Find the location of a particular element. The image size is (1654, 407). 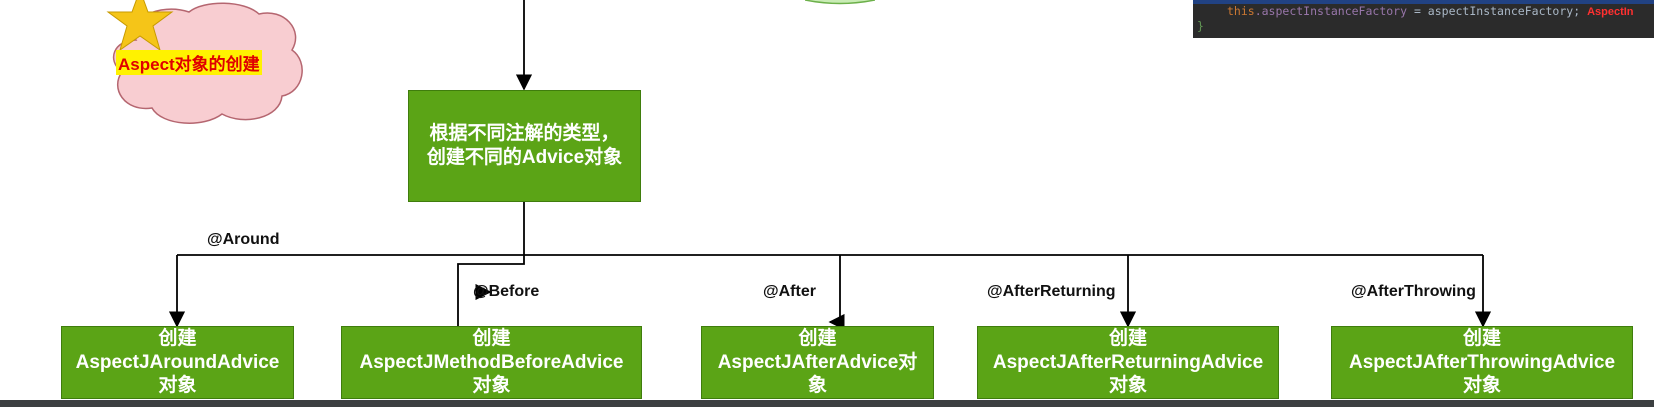

edge-label-afterthrowing: @AfterThrowing is located at coordinates (1413, 291).